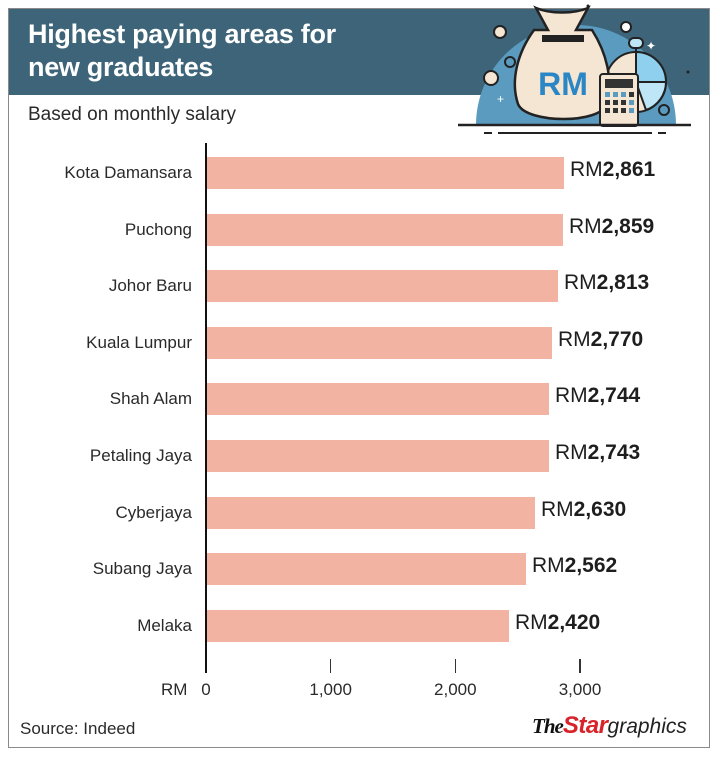 The width and height of the screenshot is (720, 758). What do you see at coordinates (628, 226) in the screenshot?
I see `value-number: 2,859` at bounding box center [628, 226].